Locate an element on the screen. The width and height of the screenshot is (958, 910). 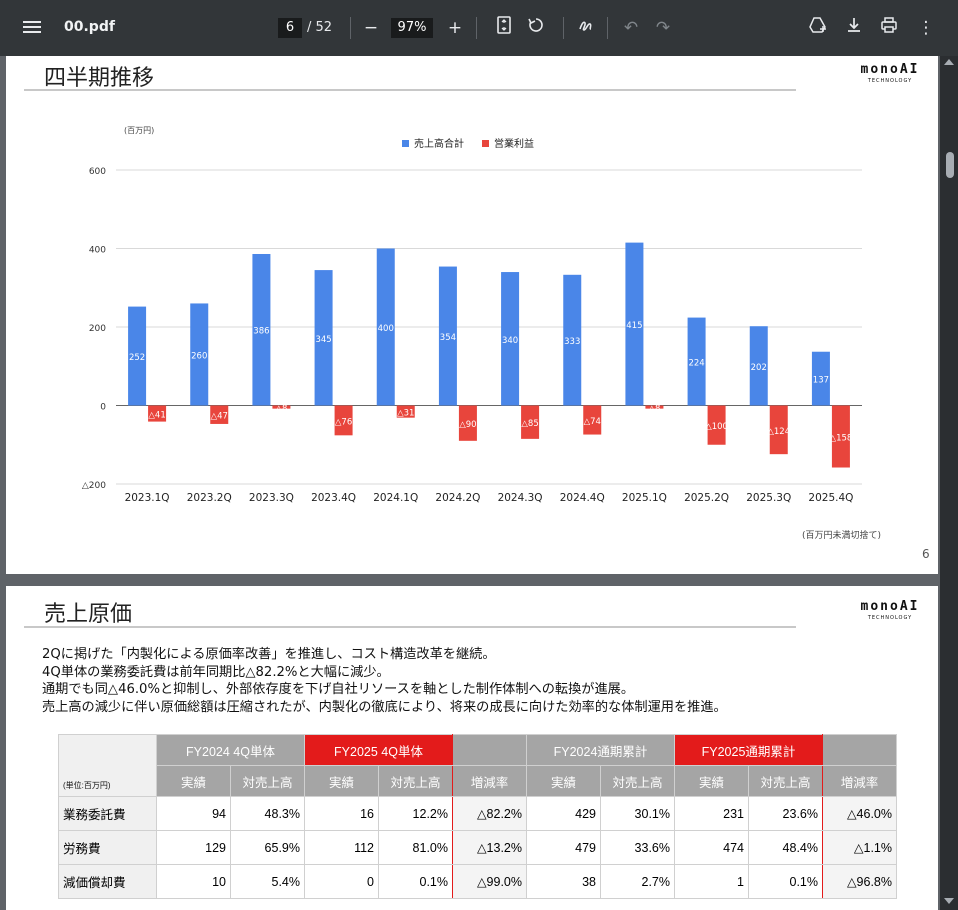
data-label: 202 is located at coordinates (759, 368).